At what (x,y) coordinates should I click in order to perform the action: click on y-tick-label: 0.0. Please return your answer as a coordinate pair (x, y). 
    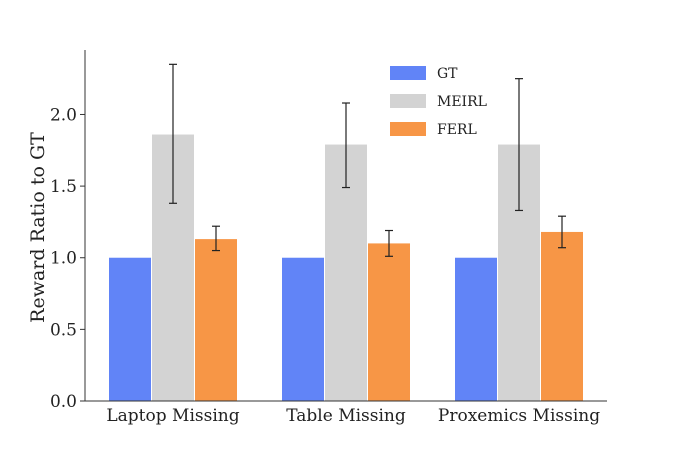
    Looking at the image, I should click on (63, 402).